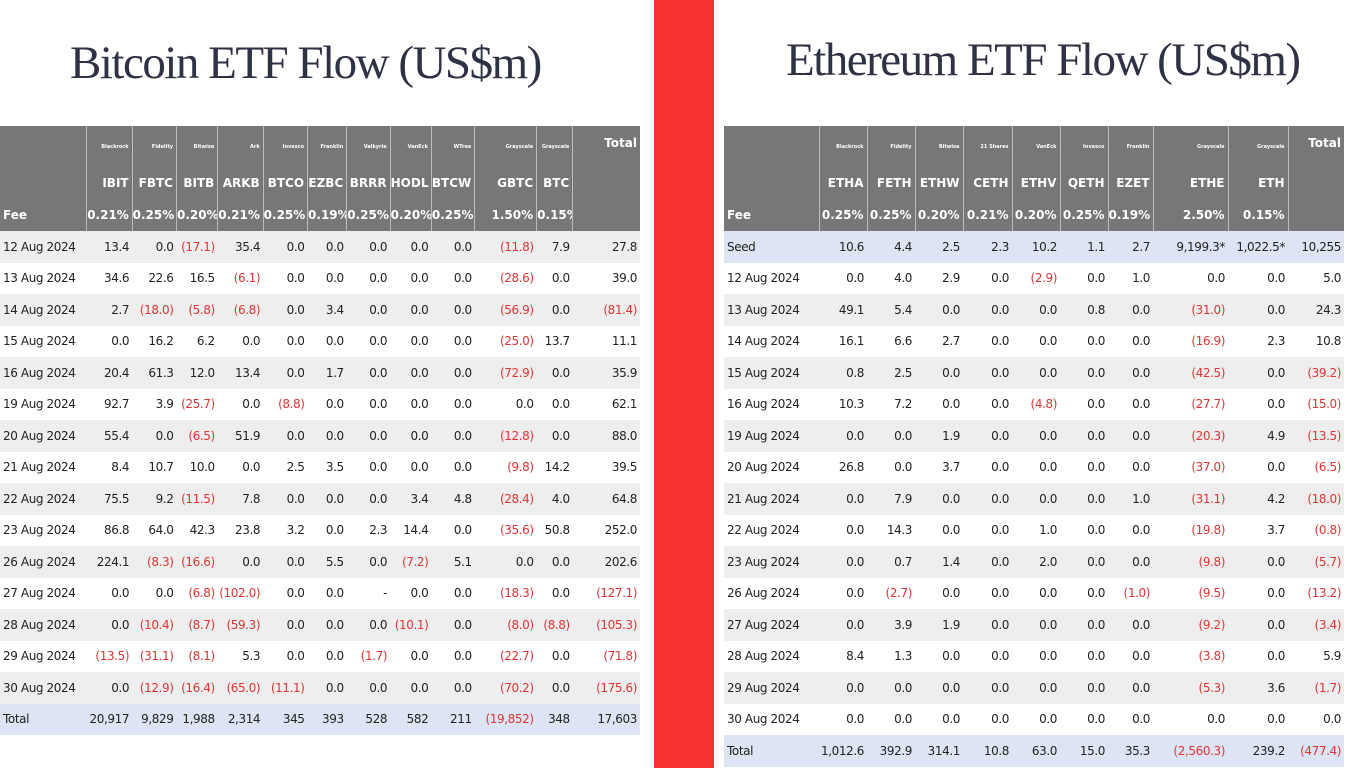 The height and width of the screenshot is (768, 1366). I want to click on fee-cell: 0.19%, so click(1131, 215).